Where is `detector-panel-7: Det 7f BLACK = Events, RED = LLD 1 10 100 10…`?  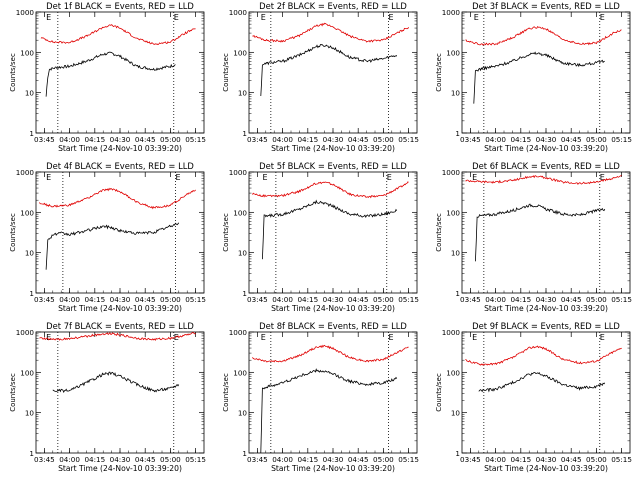 detector-panel-7: Det 7f BLACK = Events, RED = LLD 1 10 100 10… is located at coordinates (106, 402).